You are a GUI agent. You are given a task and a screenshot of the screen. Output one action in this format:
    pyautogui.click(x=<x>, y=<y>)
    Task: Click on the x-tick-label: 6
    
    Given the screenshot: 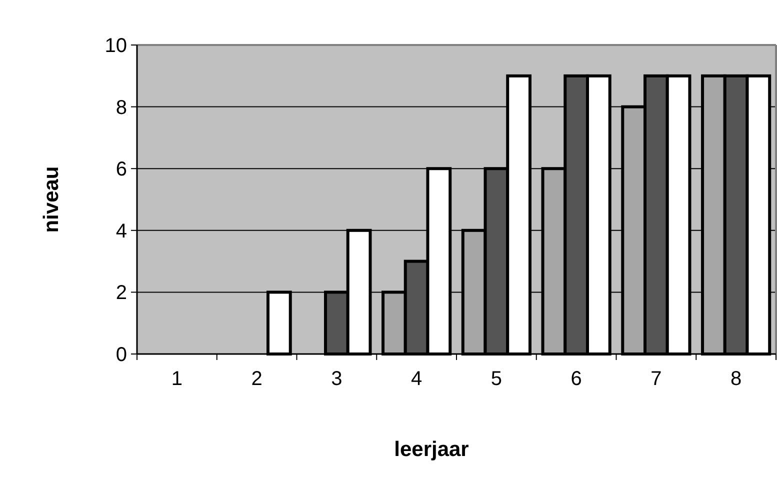 What is the action you would take?
    pyautogui.click(x=576, y=379)
    